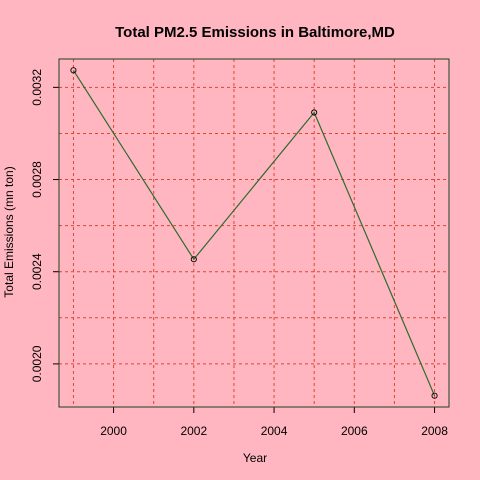 The image size is (480, 480). What do you see at coordinates (113, 431) in the screenshot?
I see `x-tick-label: 2000` at bounding box center [113, 431].